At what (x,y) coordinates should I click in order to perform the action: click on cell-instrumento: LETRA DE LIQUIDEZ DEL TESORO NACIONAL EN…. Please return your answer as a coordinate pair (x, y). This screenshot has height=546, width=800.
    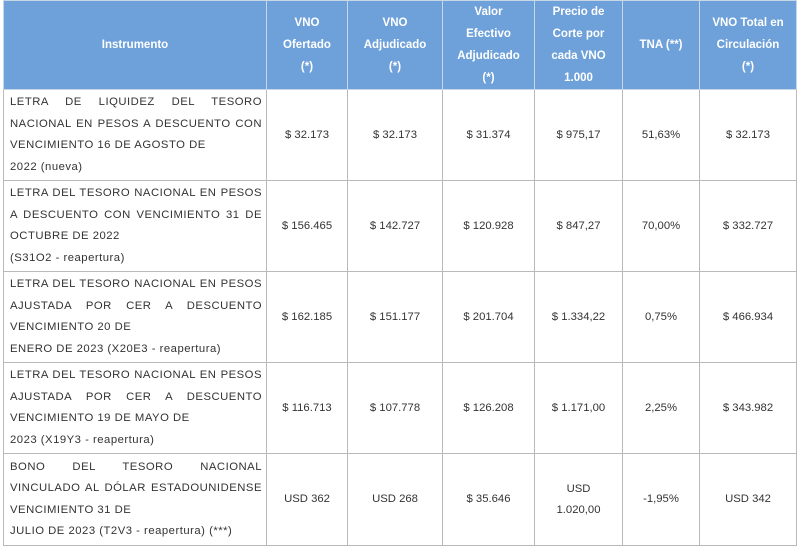
    Looking at the image, I should click on (135, 135).